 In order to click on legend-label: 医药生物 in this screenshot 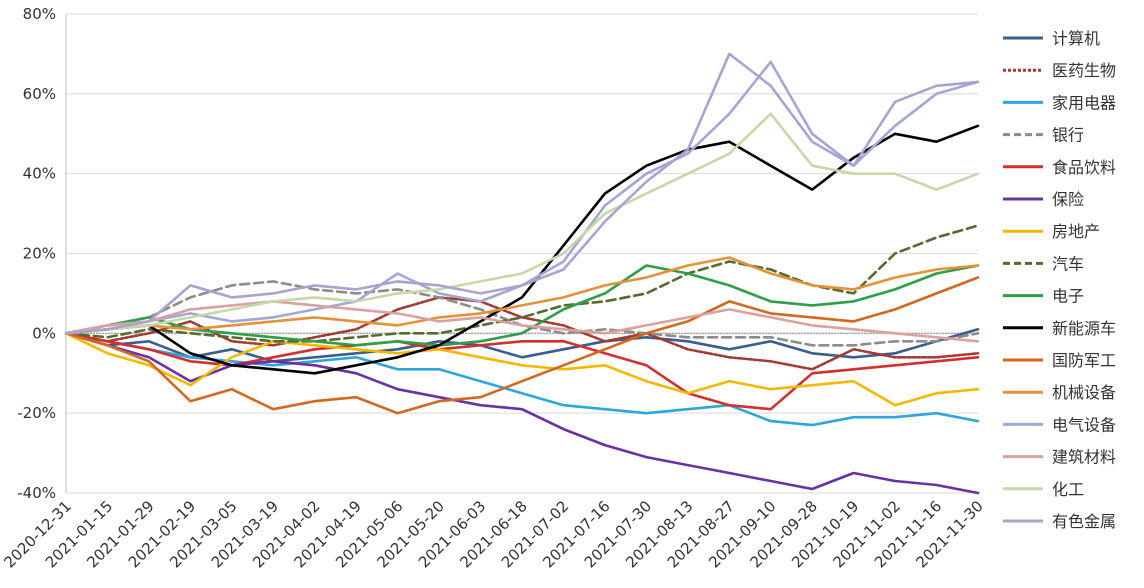, I will do `click(1084, 70)`.